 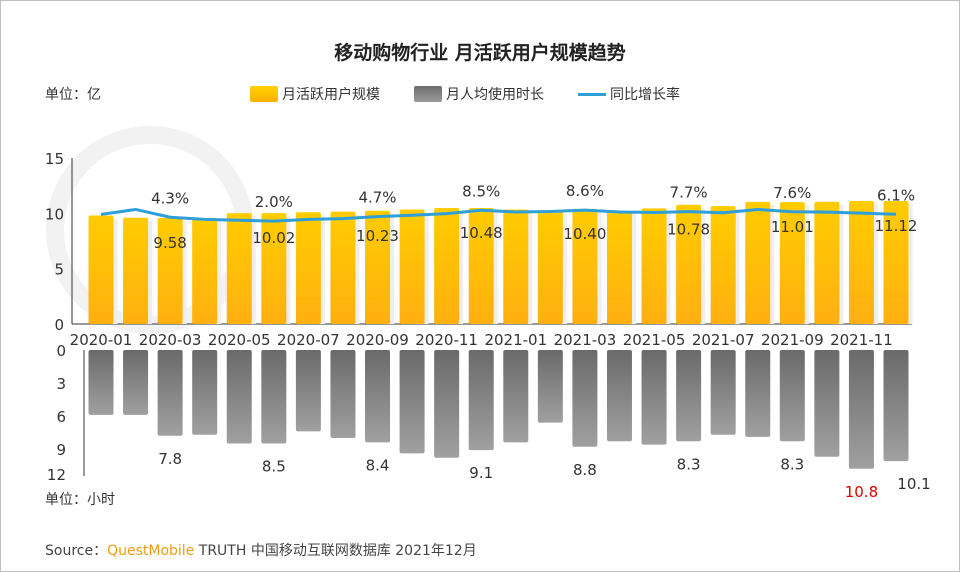 What do you see at coordinates (61, 384) in the screenshot?
I see `bottom-y-tick-label: 3` at bounding box center [61, 384].